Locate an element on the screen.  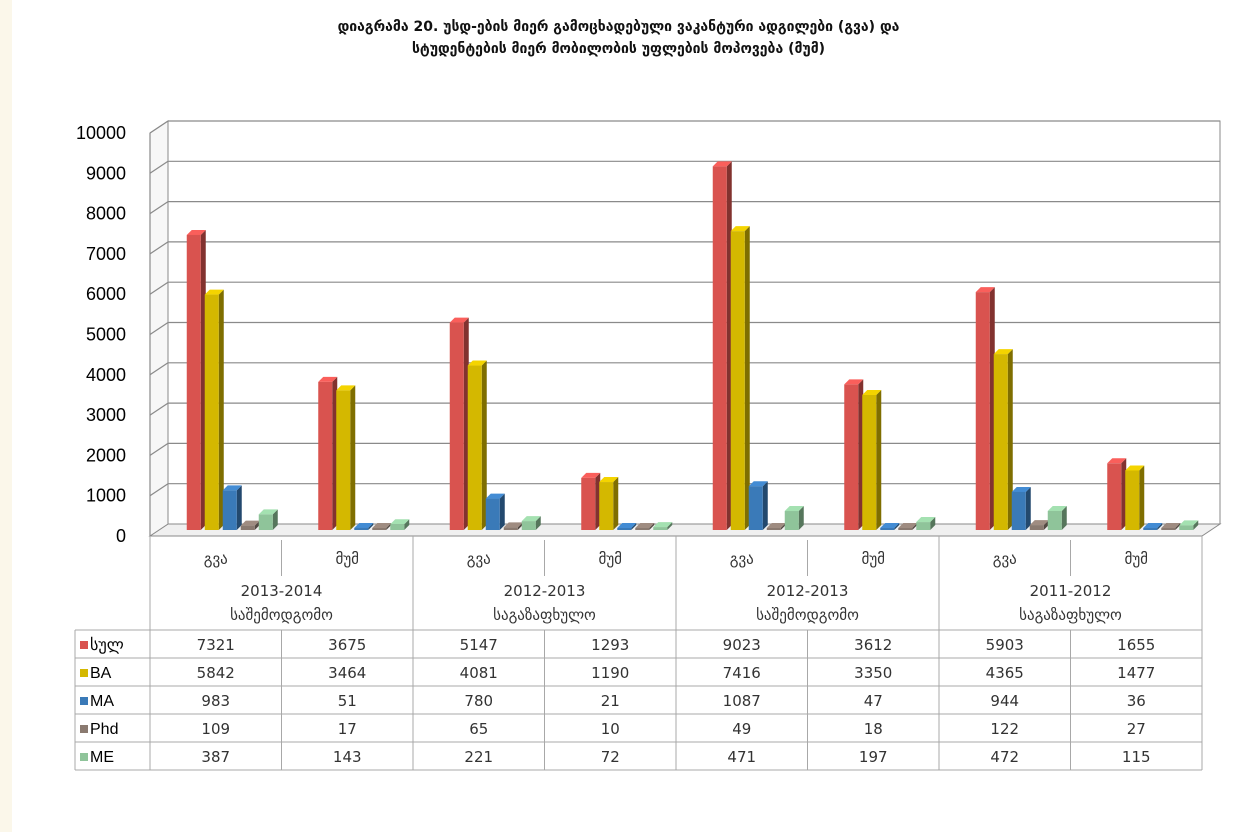
y-tick-label: 5000 is located at coordinates (106, 335).